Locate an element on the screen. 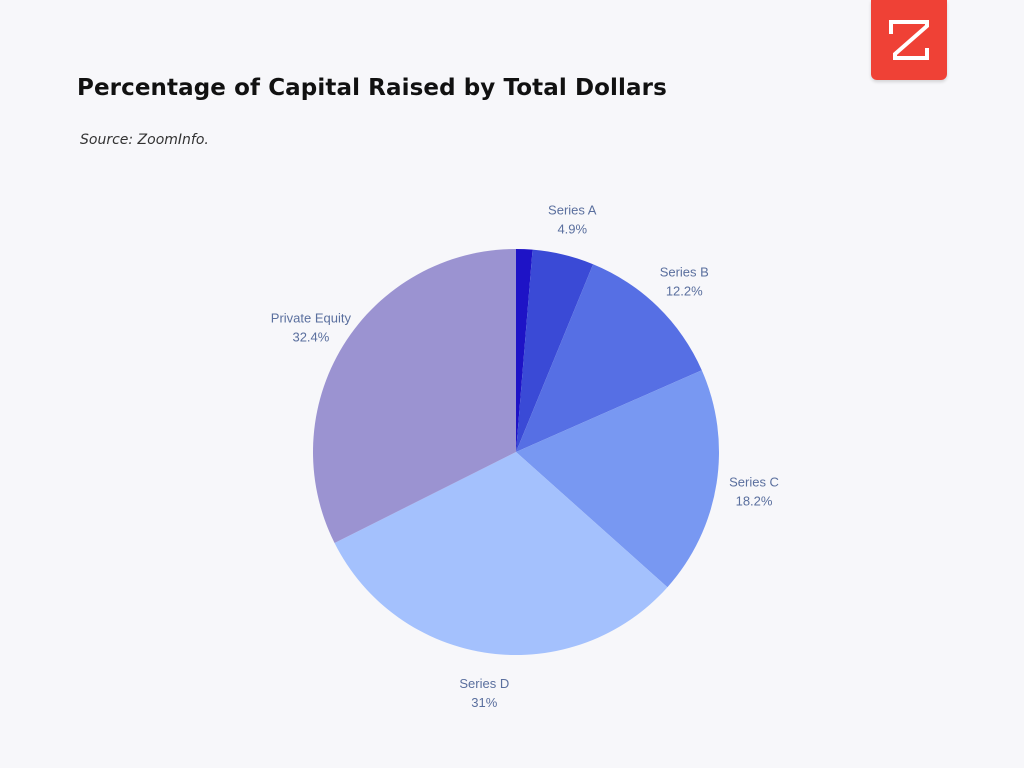  slice-value-series-c: 18.2% is located at coordinates (754, 501).